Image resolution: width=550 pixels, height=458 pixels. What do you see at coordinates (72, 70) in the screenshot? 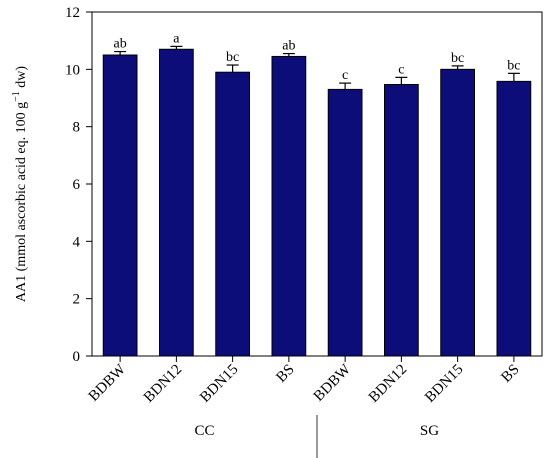
I see `y-tick-label: 10` at bounding box center [72, 70].